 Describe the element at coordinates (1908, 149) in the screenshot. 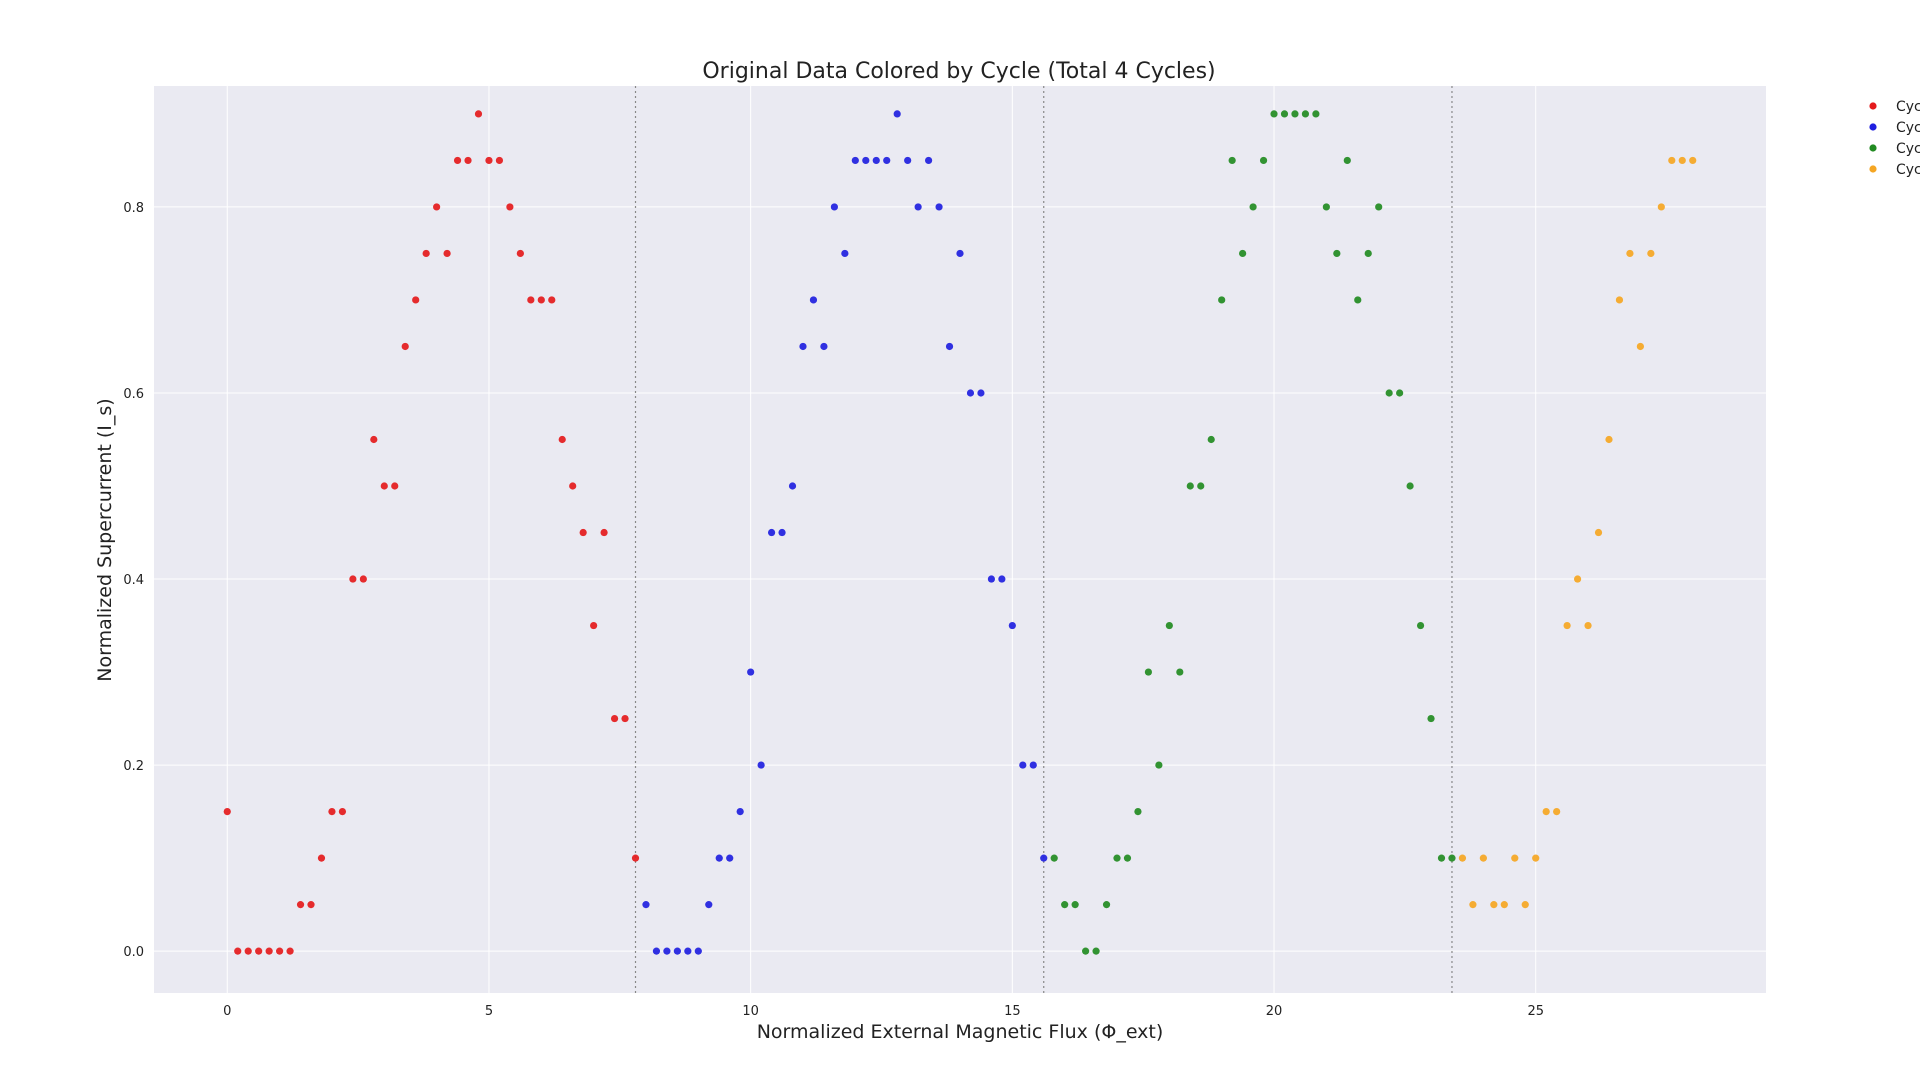

I see `legend-label-3: Cyc` at that location.